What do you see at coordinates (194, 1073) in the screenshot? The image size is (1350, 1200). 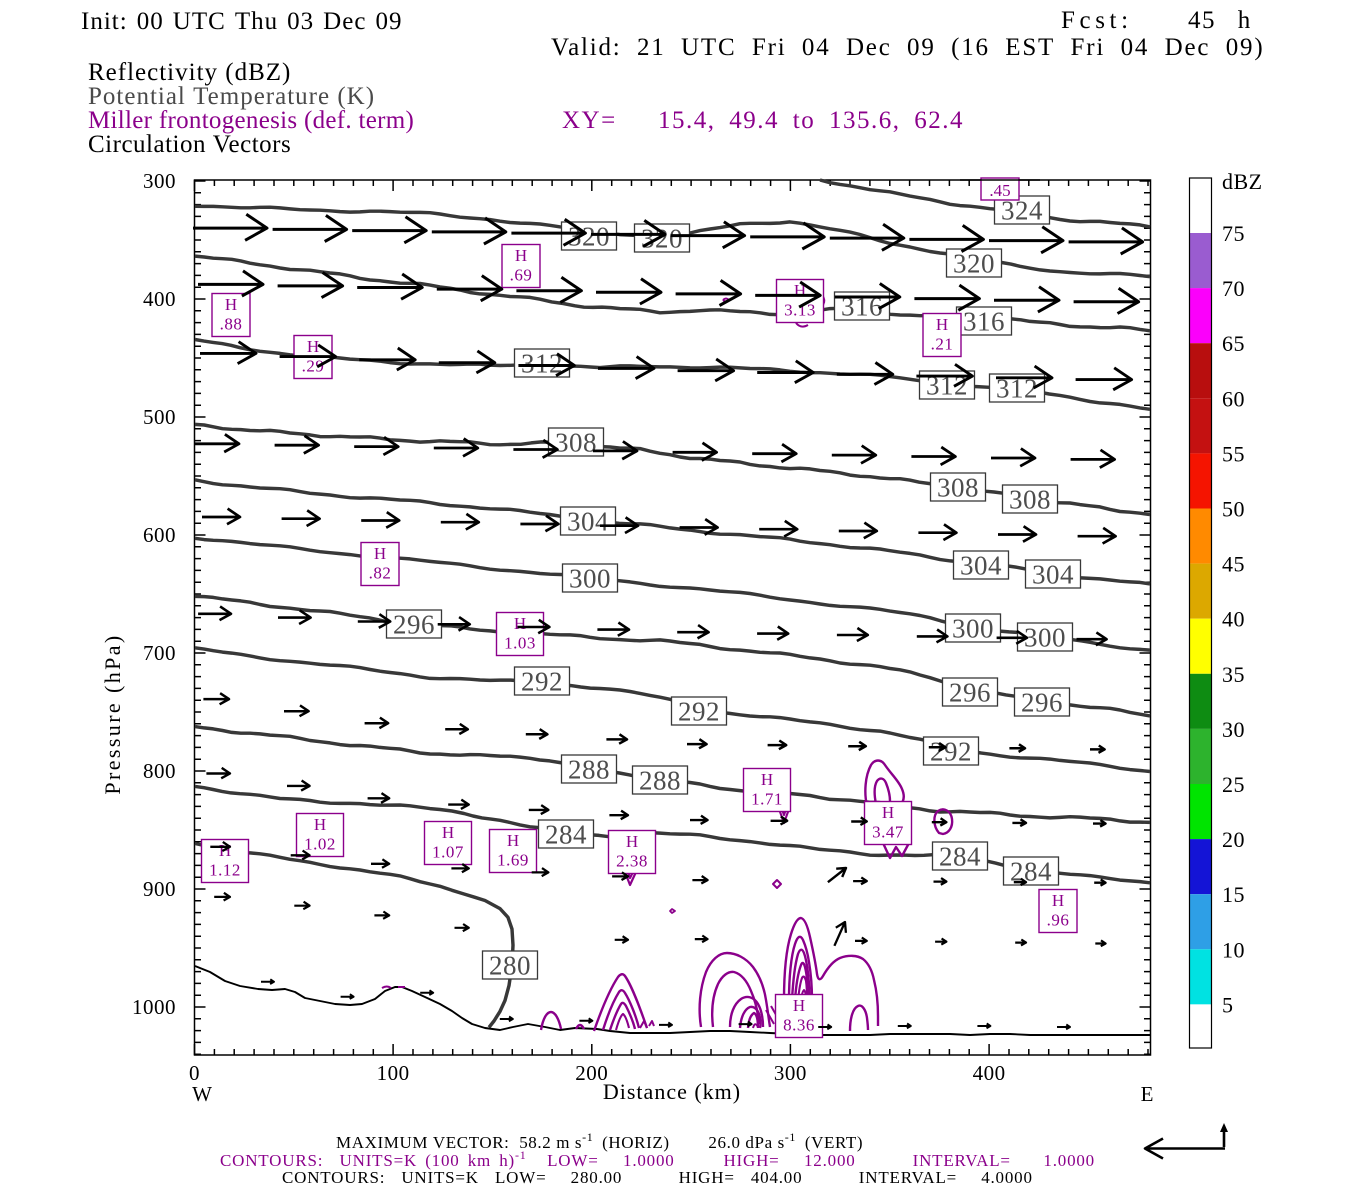 I see `svg-text: 0` at bounding box center [194, 1073].